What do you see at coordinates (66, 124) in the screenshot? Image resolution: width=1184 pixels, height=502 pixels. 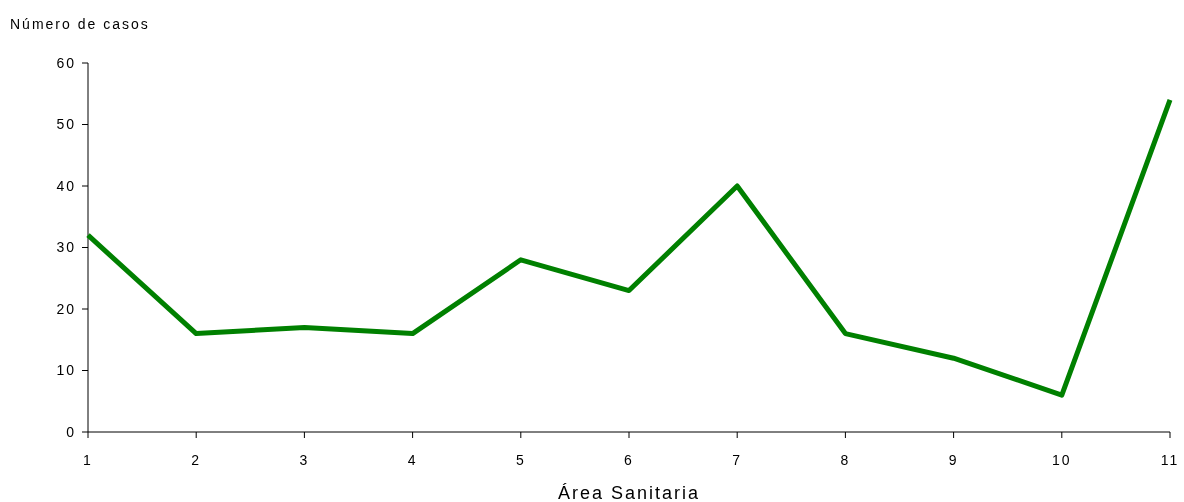 I see `y-tick-label: 50` at bounding box center [66, 124].